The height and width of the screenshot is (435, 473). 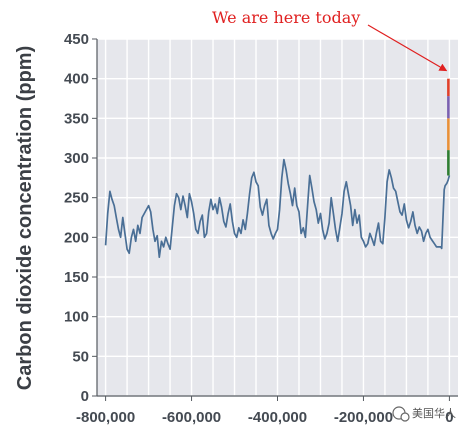 I want to click on annotation: We are here today, so click(x=330, y=40).